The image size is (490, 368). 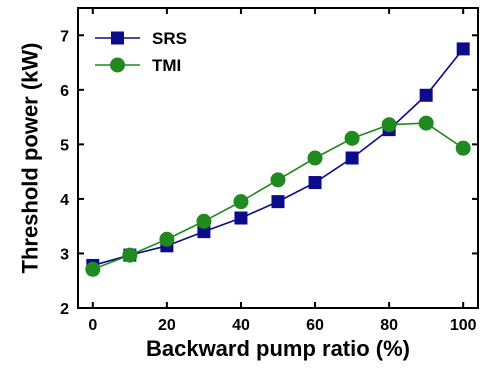 I want to click on y-tick-label: 7, so click(x=64, y=36).